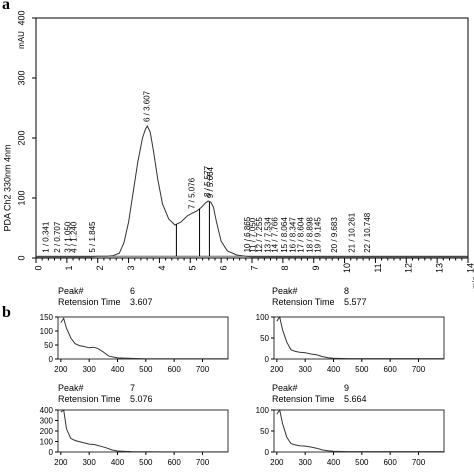 This screenshot has height=474, width=474. What do you see at coordinates (47, 317) in the screenshot?
I see `y-tick-label: 150` at bounding box center [47, 317].